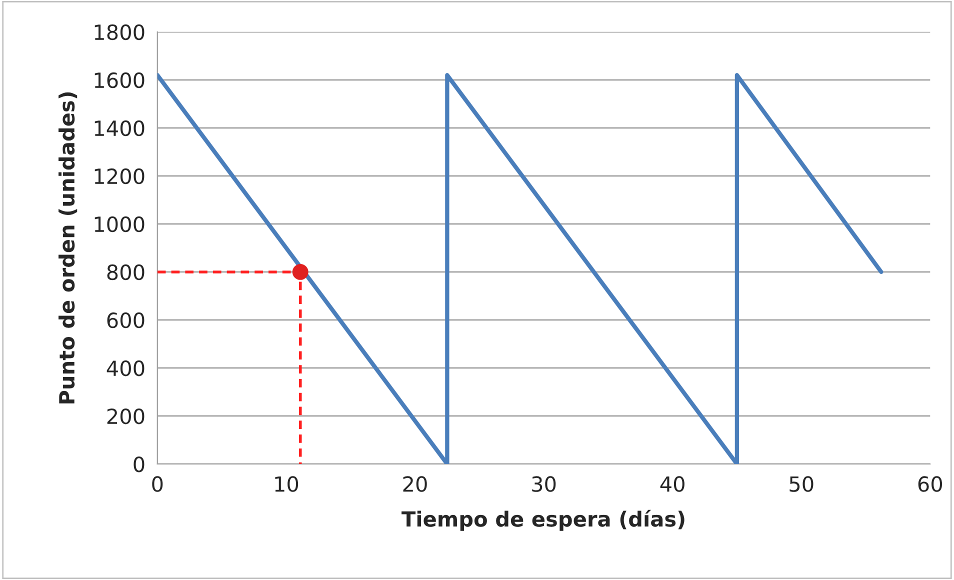 This screenshot has height=580, width=954. What do you see at coordinates (543, 520) in the screenshot?
I see `x-axis-title: Tiempo de espera (días)` at bounding box center [543, 520].